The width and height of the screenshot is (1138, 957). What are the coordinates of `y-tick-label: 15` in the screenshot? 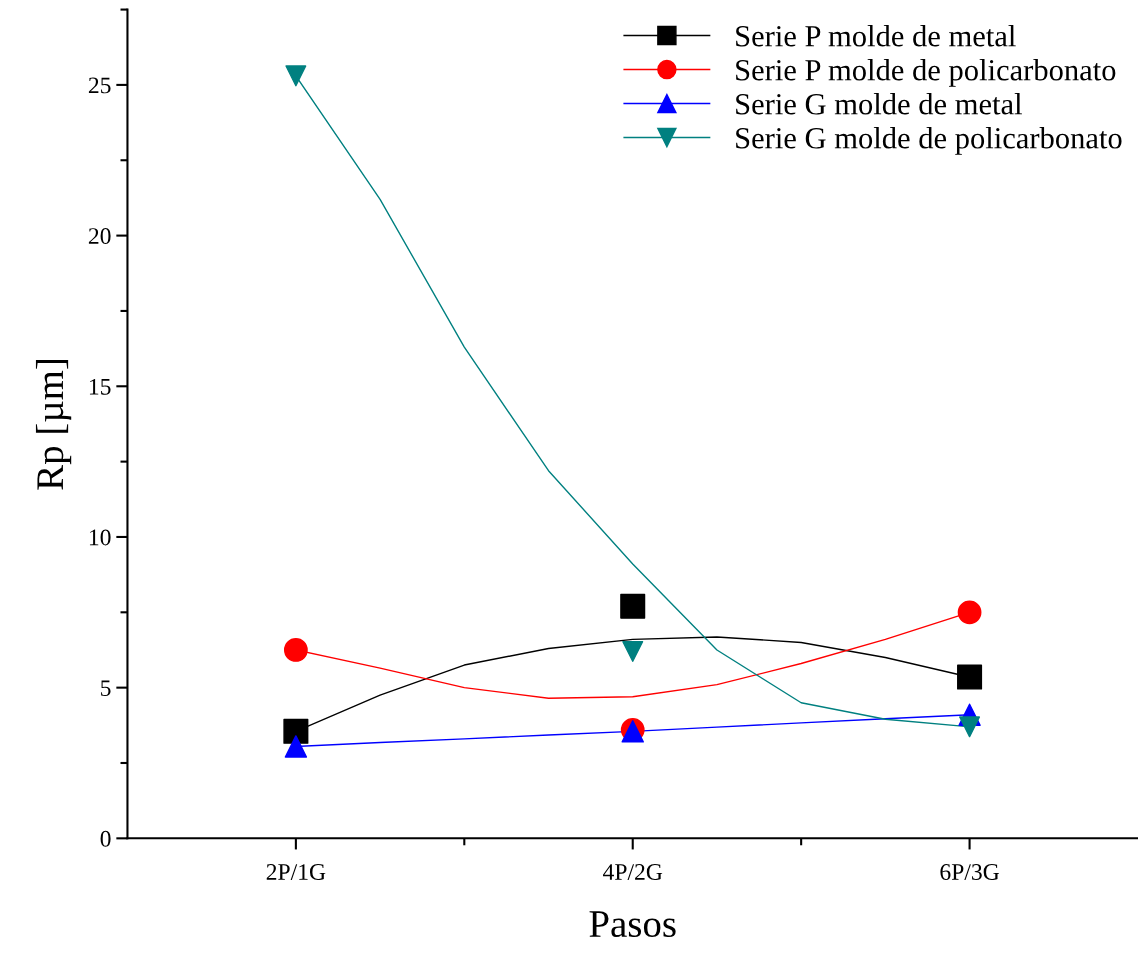 It's located at (100, 386).